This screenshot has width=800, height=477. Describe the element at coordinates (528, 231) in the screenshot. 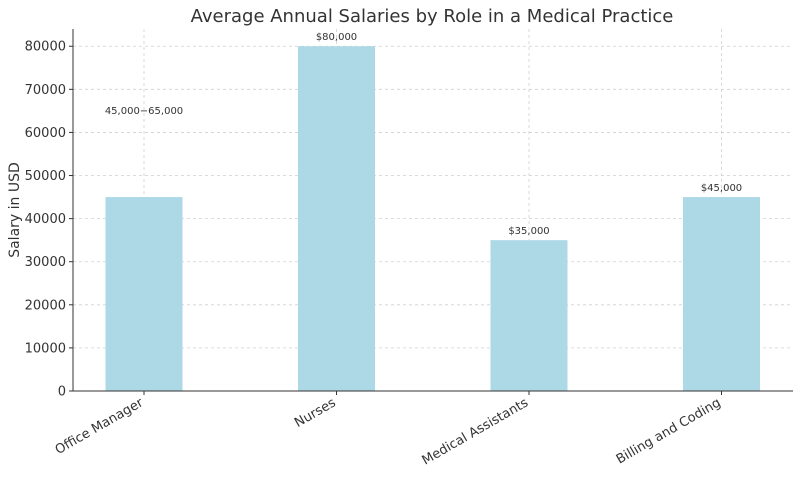

I see `data-label-3: $35,000` at that location.